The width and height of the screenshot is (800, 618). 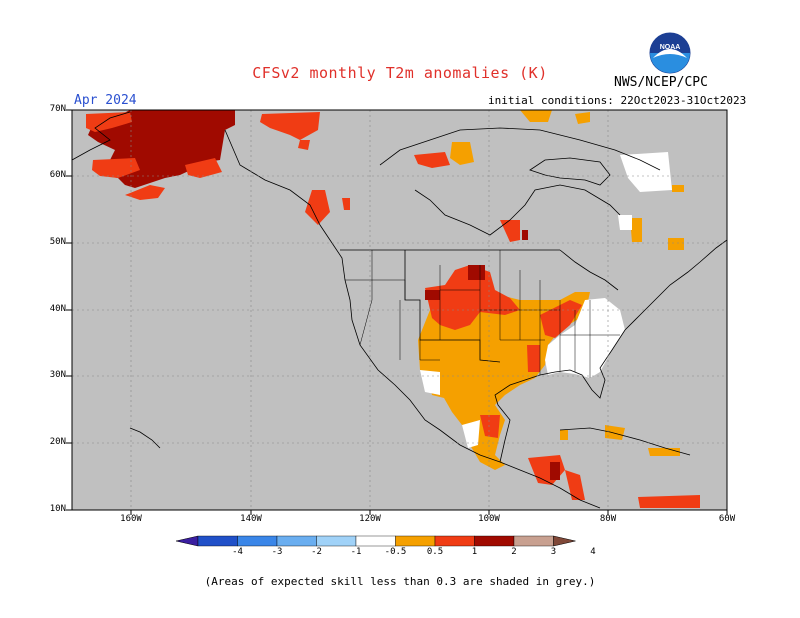 What do you see at coordinates (620, 440) in the screenshot?
I see `region-caribbean` at bounding box center [620, 440].